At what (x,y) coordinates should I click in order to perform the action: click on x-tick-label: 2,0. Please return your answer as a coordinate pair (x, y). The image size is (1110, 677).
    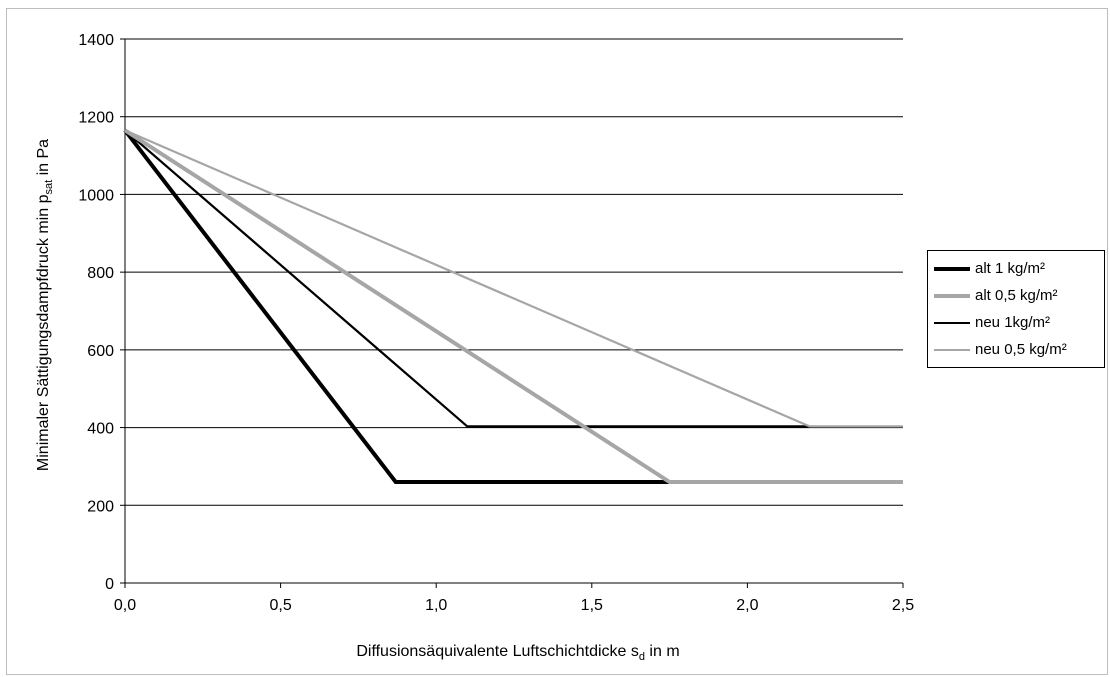
    Looking at the image, I should click on (747, 605).